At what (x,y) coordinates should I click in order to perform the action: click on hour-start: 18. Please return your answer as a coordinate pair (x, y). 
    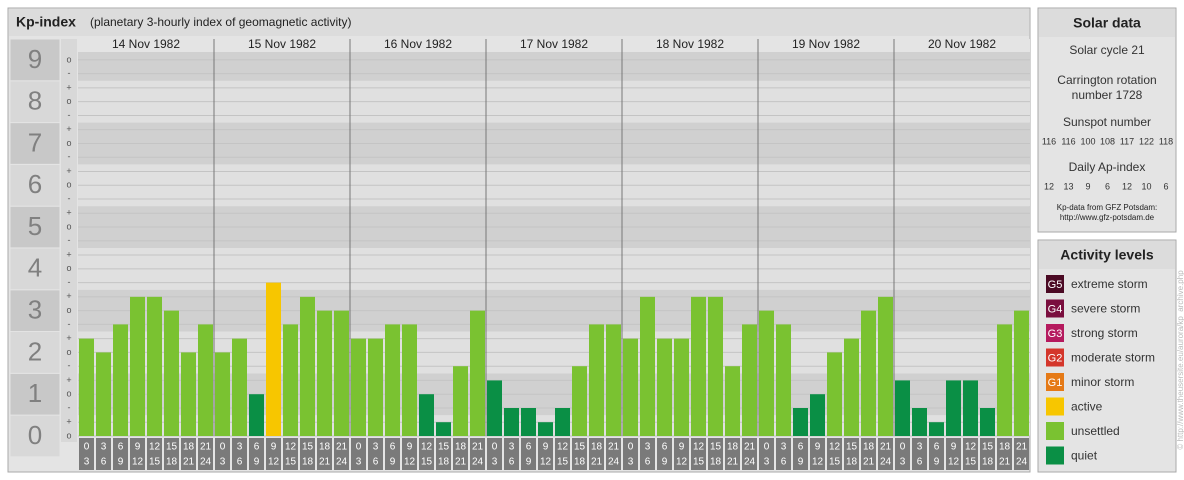
    Looking at the image, I should click on (189, 447).